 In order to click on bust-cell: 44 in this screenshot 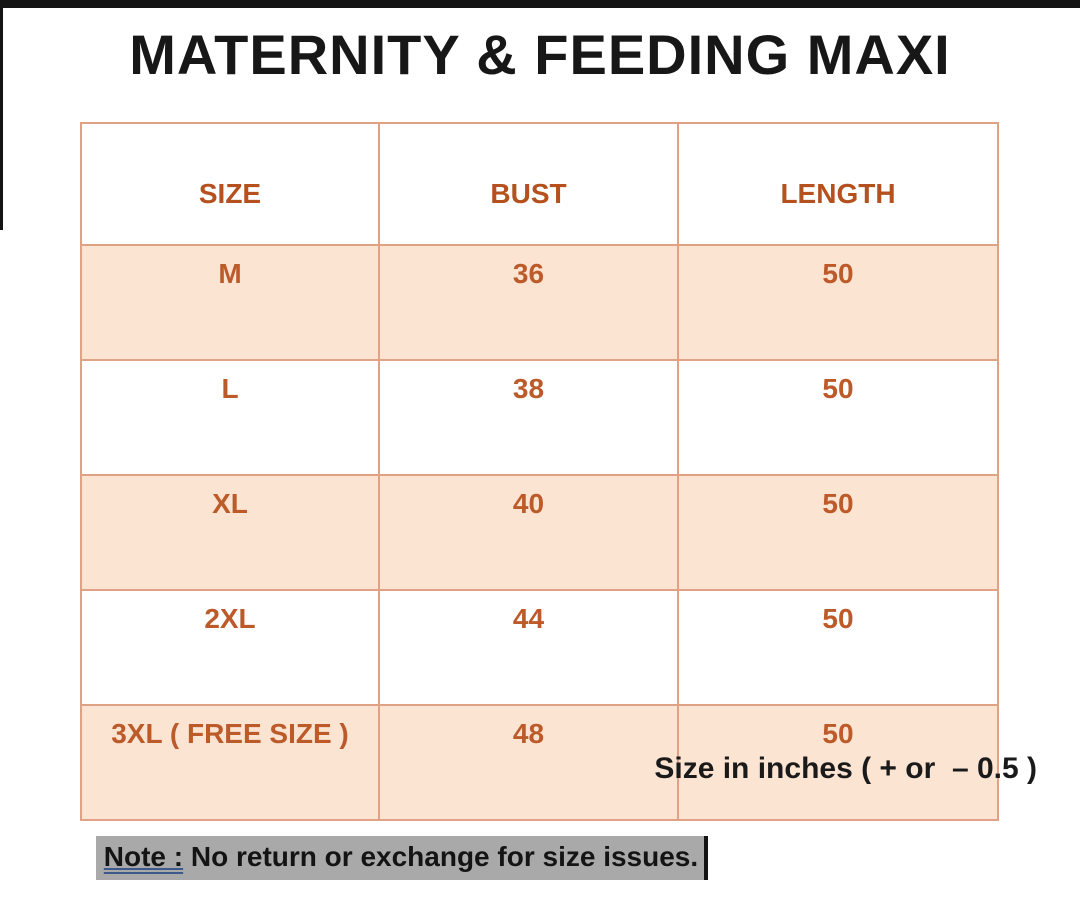, I will do `click(528, 647)`.